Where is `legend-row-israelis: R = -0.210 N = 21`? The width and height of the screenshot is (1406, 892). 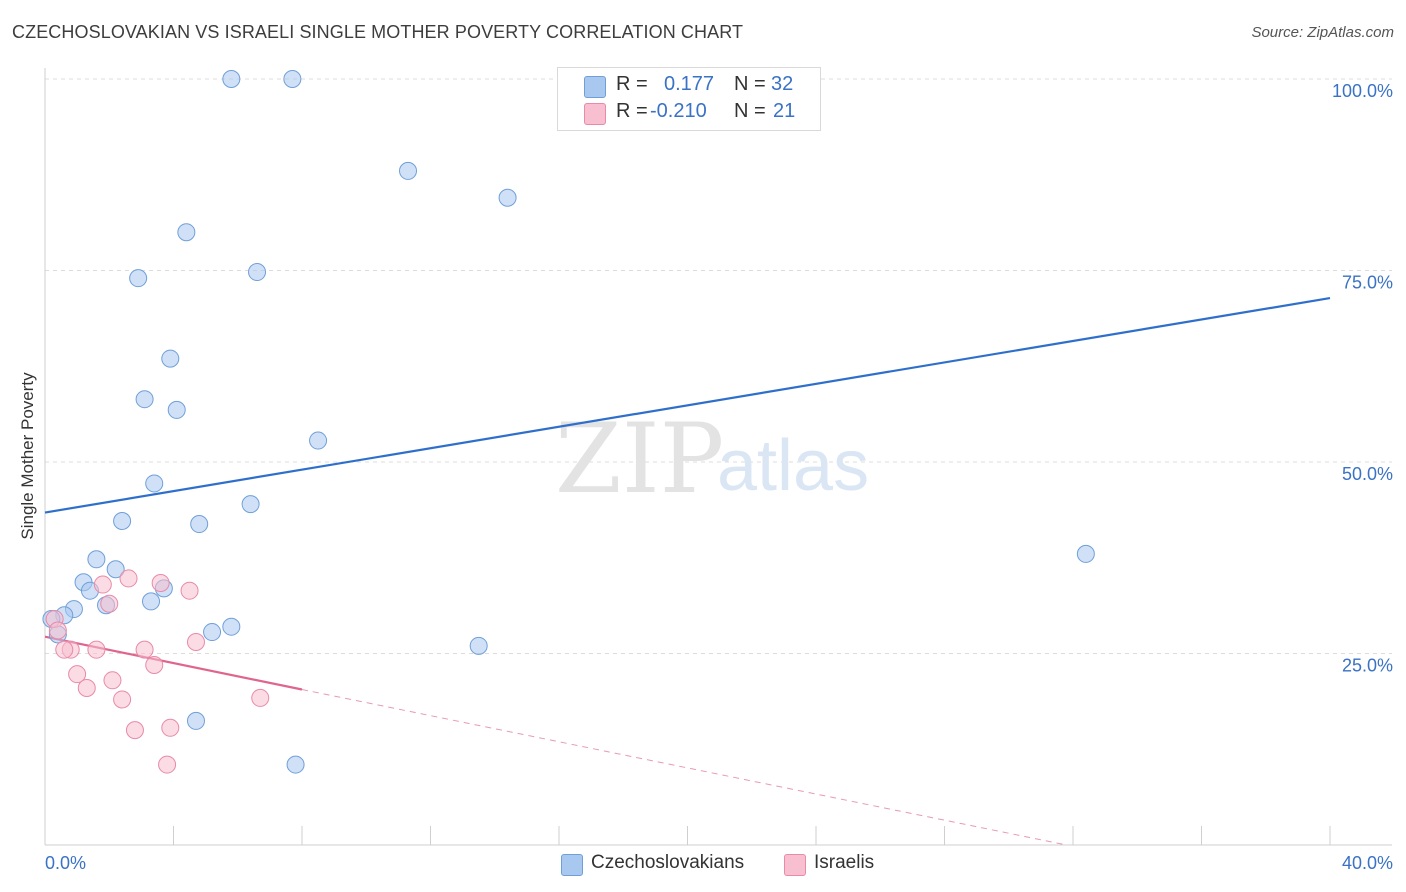 legend-row-israelis: R = -0.210 N = 21 is located at coordinates (689, 113).